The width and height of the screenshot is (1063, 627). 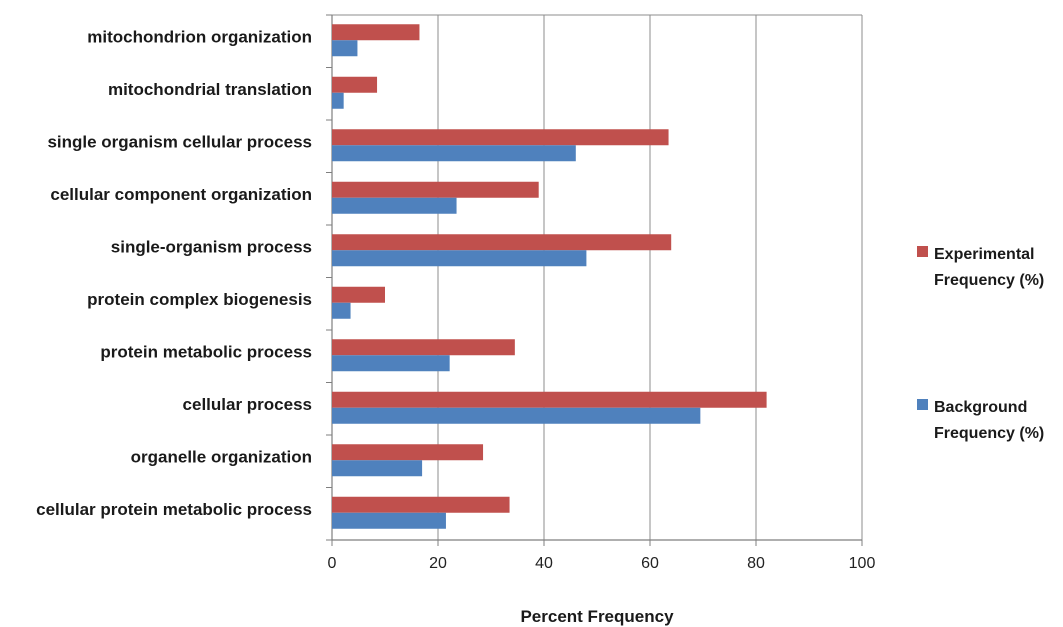 What do you see at coordinates (181, 194) in the screenshot?
I see `category-label: cellular component organization` at bounding box center [181, 194].